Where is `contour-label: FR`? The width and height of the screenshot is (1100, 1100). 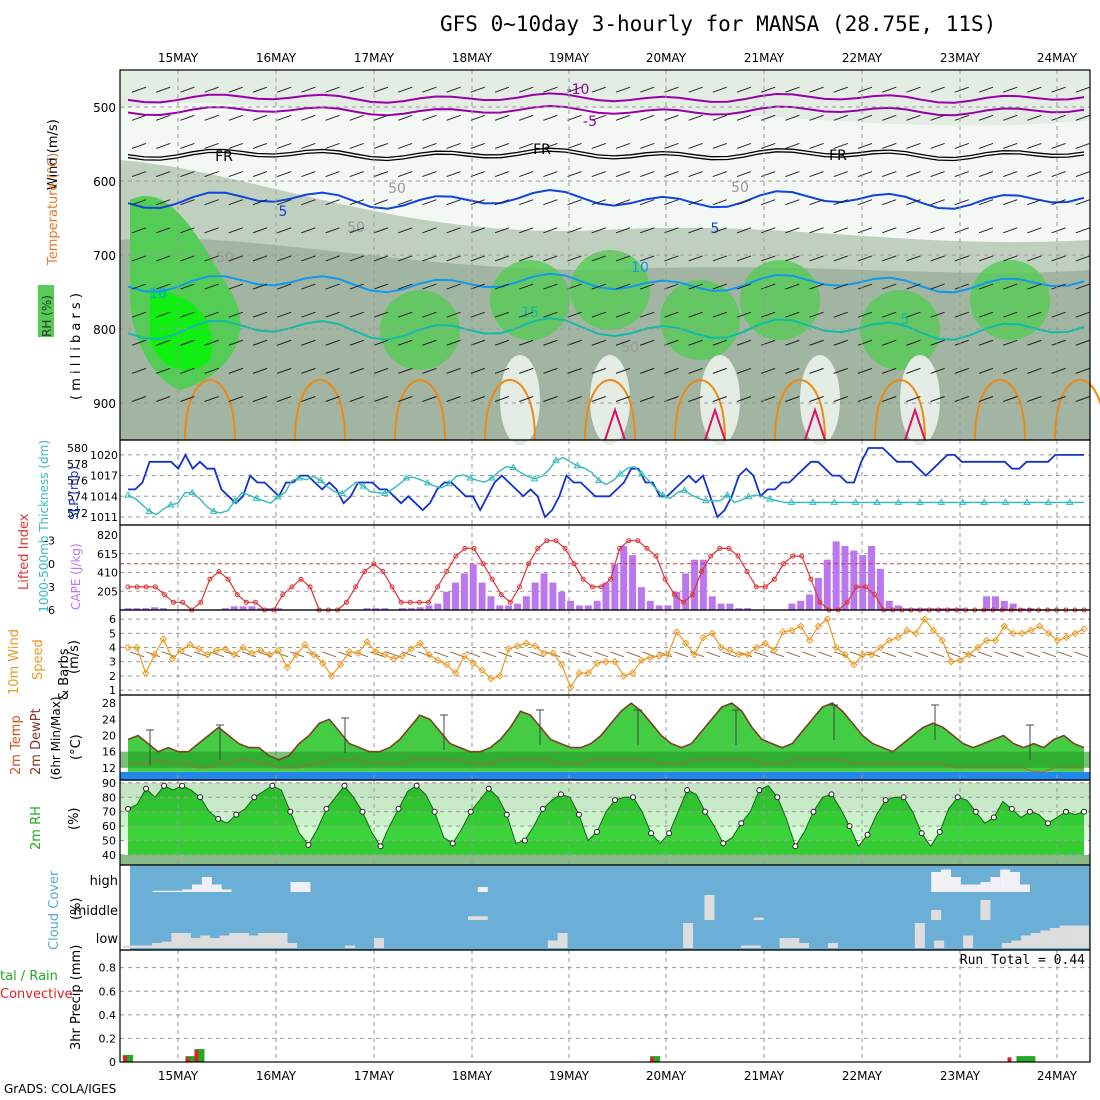
contour-label: FR is located at coordinates (224, 157).